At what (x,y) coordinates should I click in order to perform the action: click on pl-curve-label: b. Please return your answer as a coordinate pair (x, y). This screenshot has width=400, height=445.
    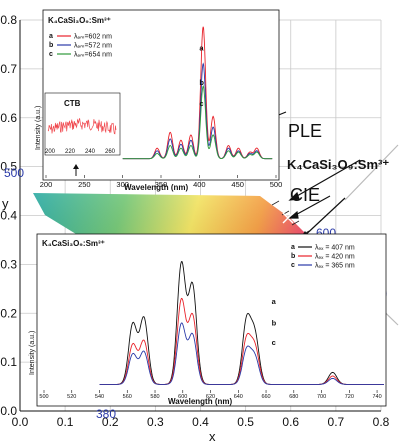
    Looking at the image, I should click on (274, 323).